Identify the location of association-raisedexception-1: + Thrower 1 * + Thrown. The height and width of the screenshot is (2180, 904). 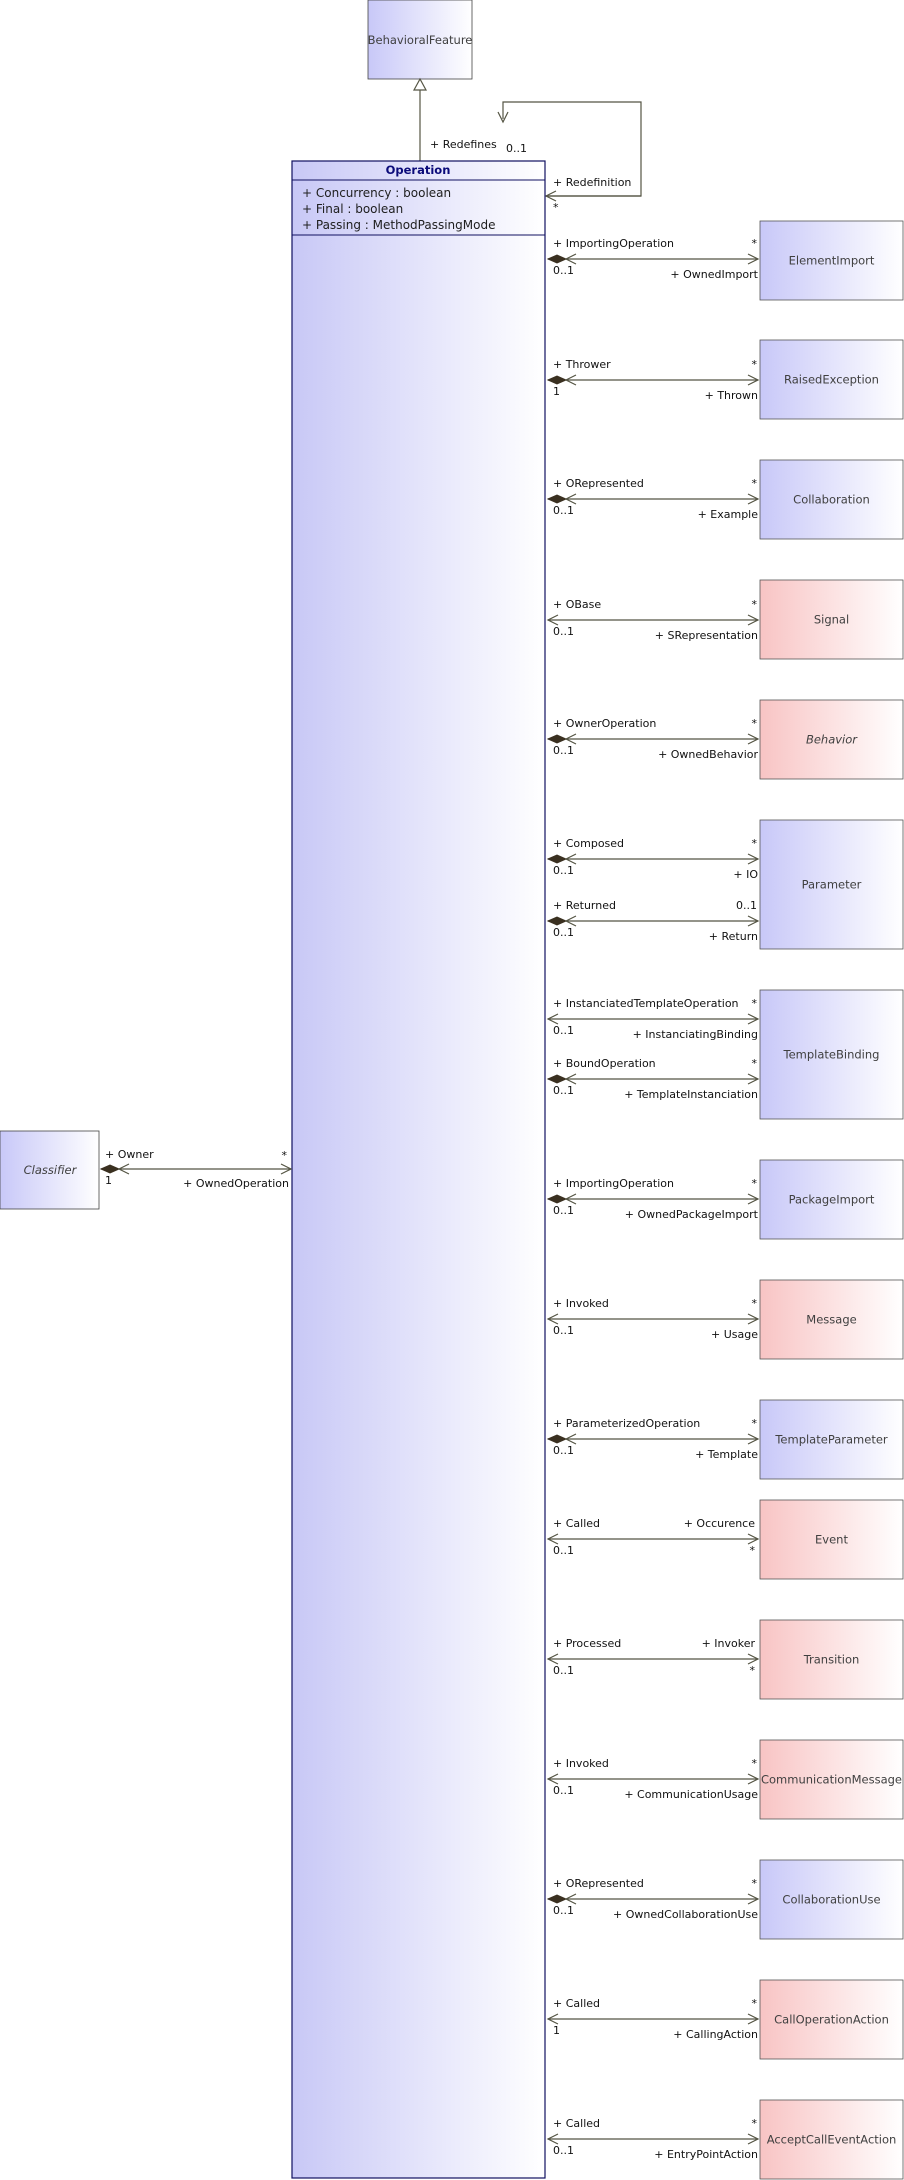
(653, 380).